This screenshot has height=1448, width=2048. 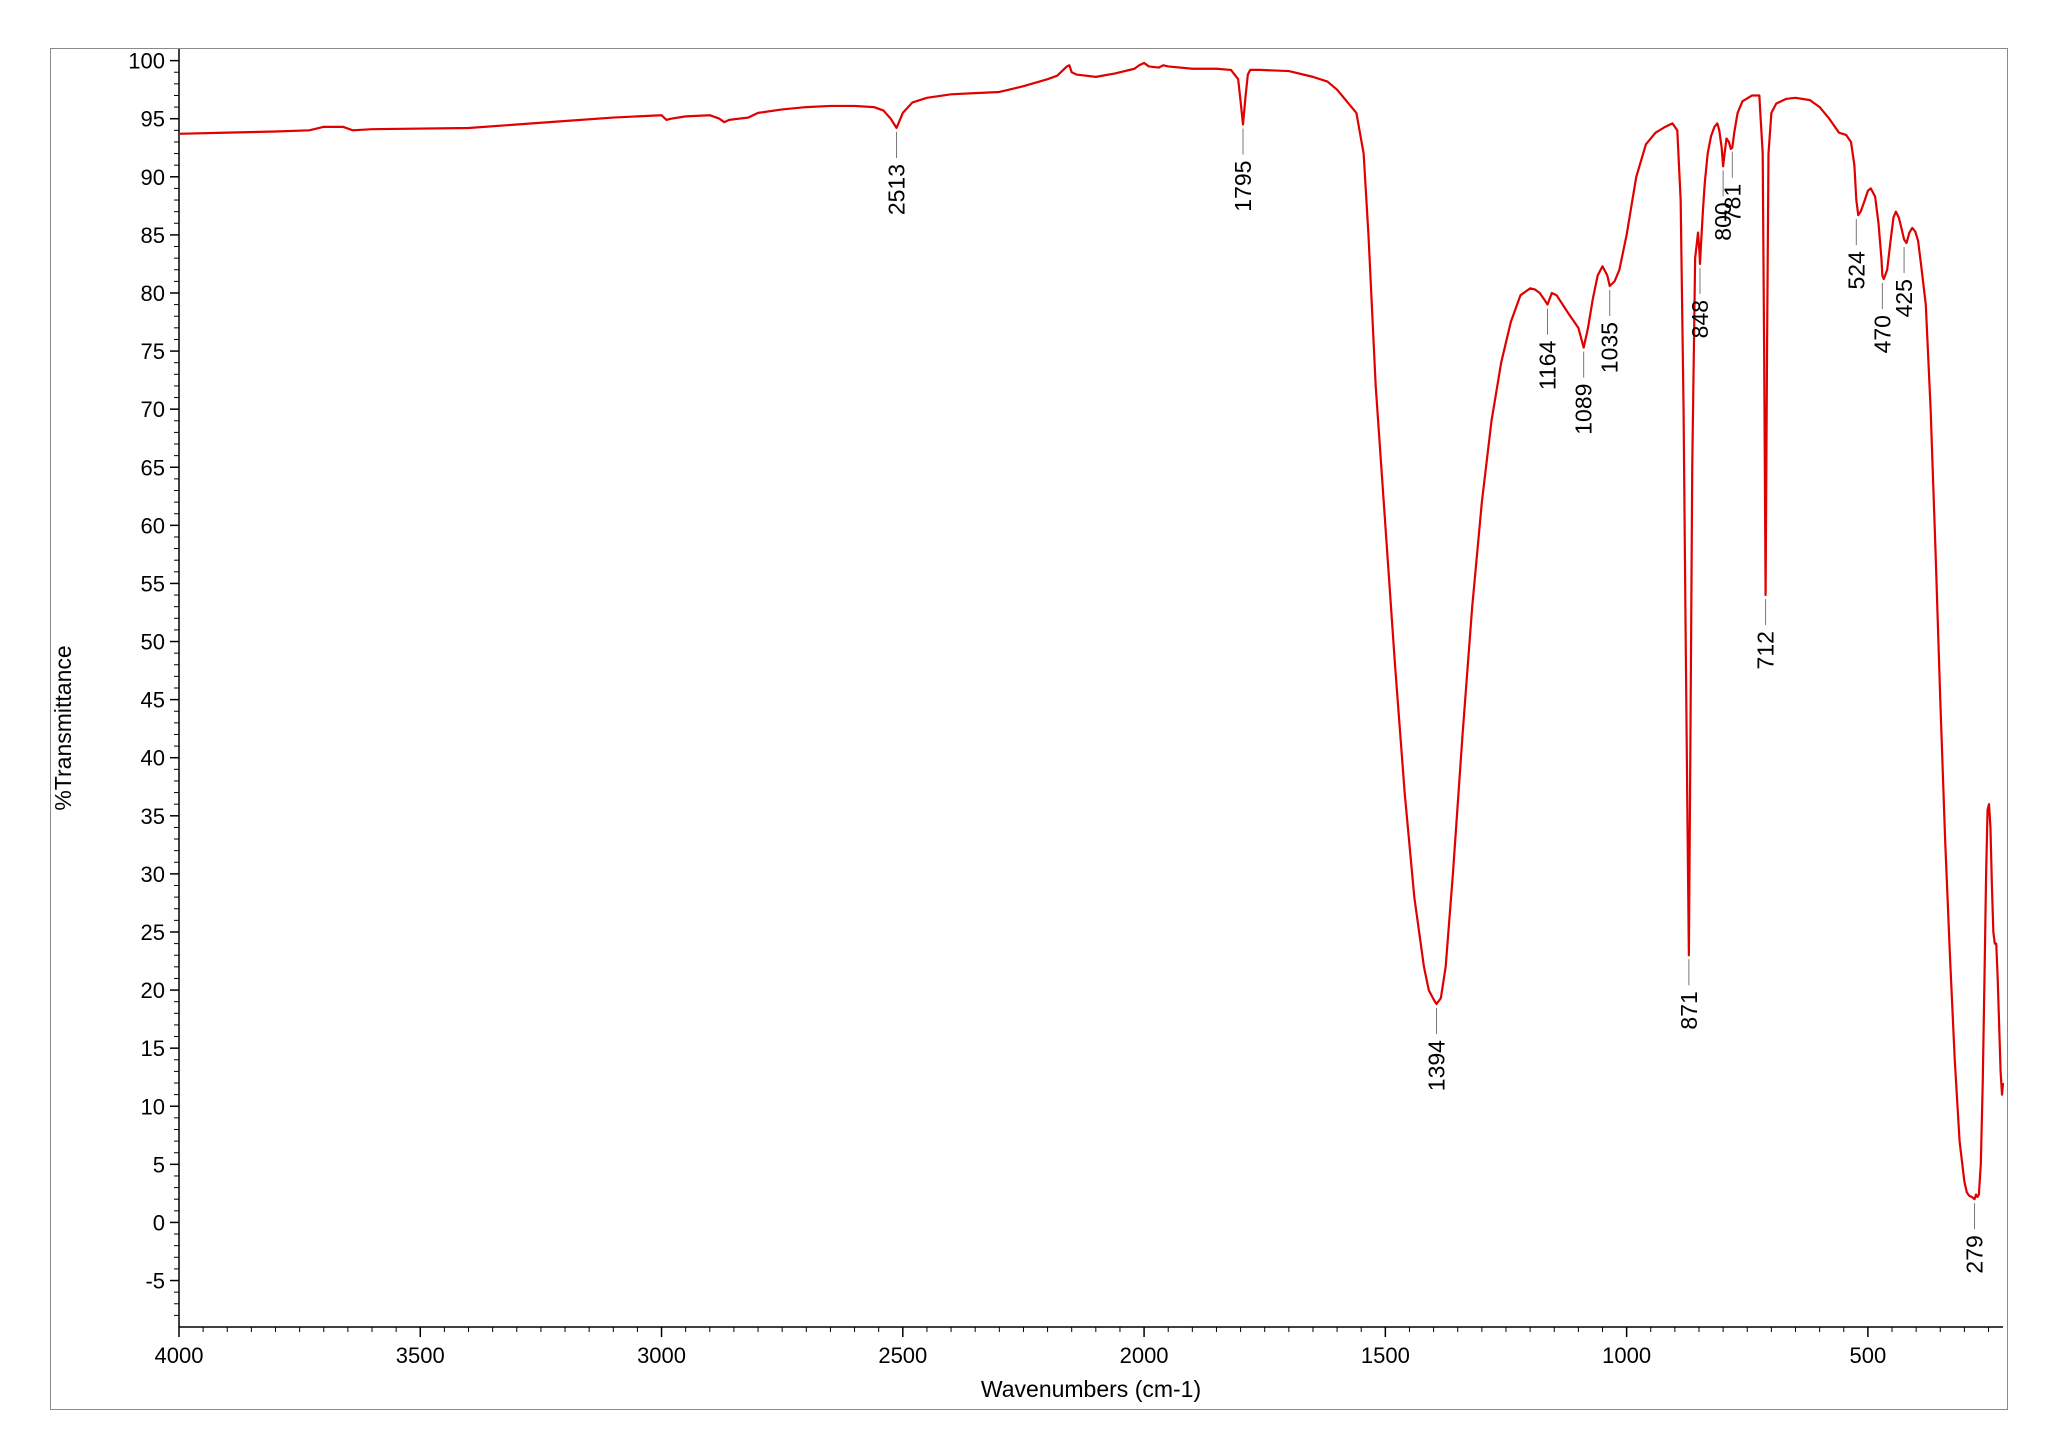 I want to click on peak-label: 1394, so click(x=1436, y=1065).